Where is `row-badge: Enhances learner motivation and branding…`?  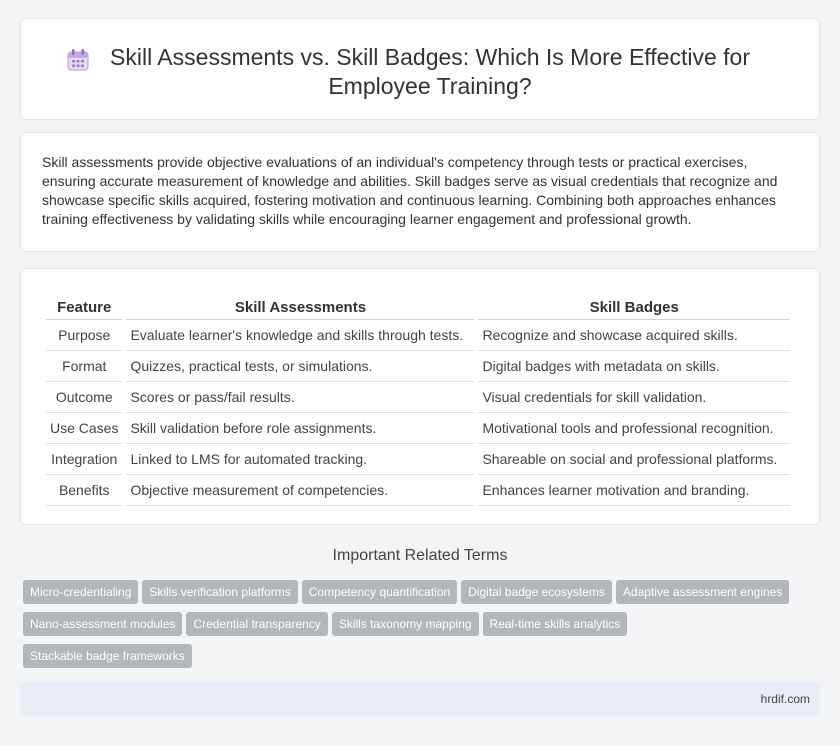 row-badge: Enhances learner motivation and branding… is located at coordinates (634, 490).